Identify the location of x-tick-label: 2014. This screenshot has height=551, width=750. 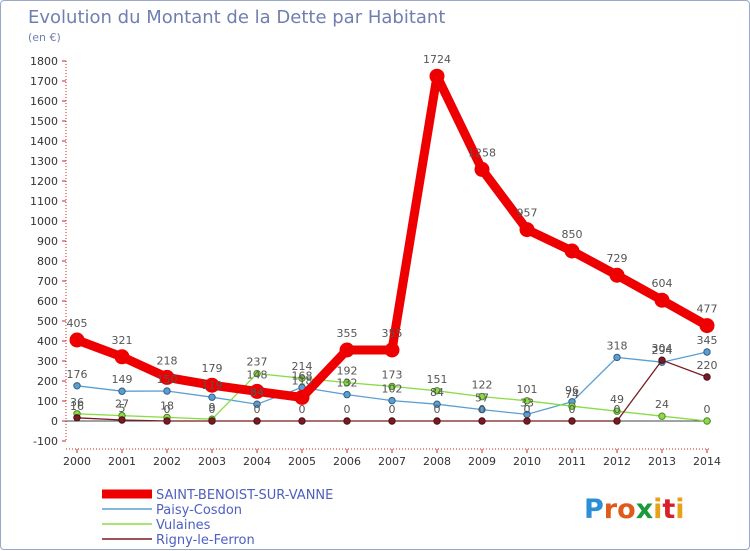
(707, 461).